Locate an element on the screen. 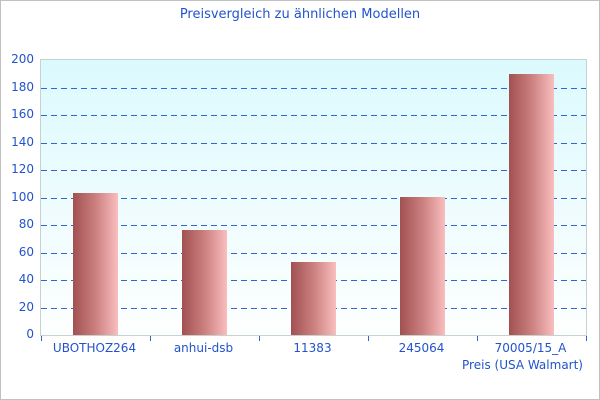  y-axis-label: 120 is located at coordinates (22, 169).